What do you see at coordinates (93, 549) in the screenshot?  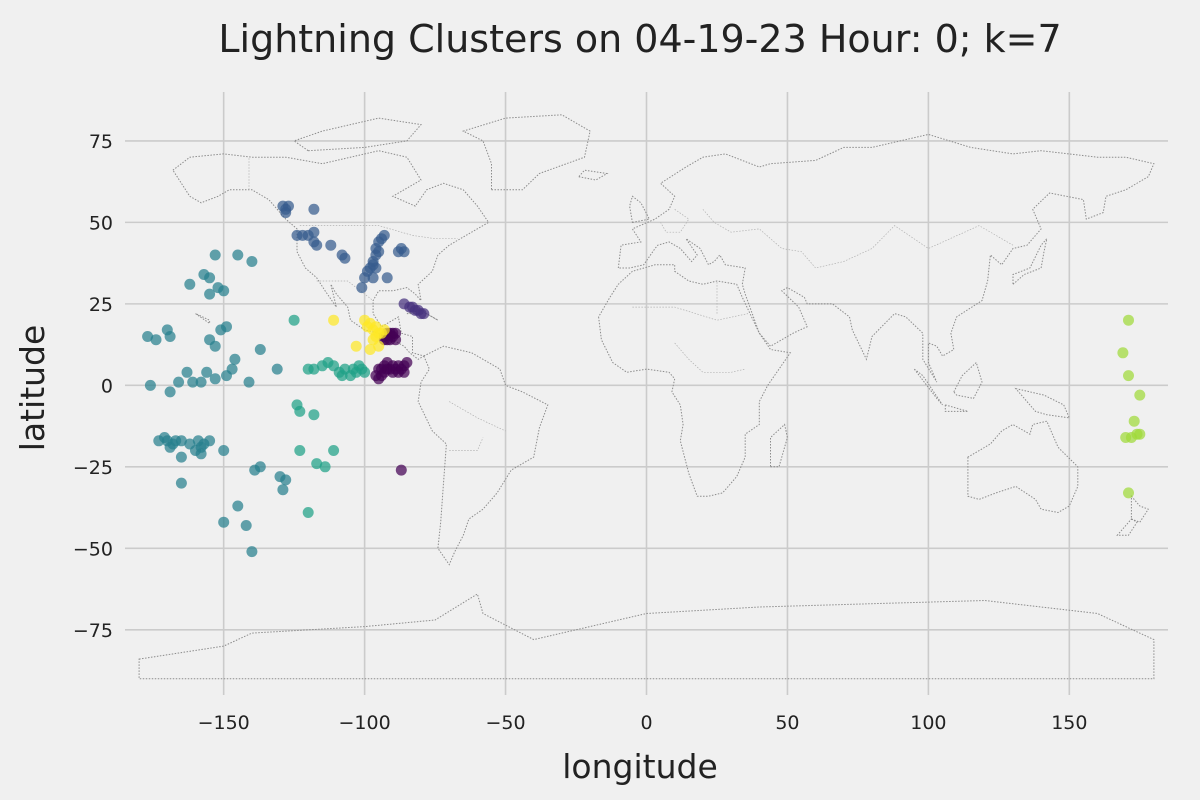 I see `y-tick-label: −50` at bounding box center [93, 549].